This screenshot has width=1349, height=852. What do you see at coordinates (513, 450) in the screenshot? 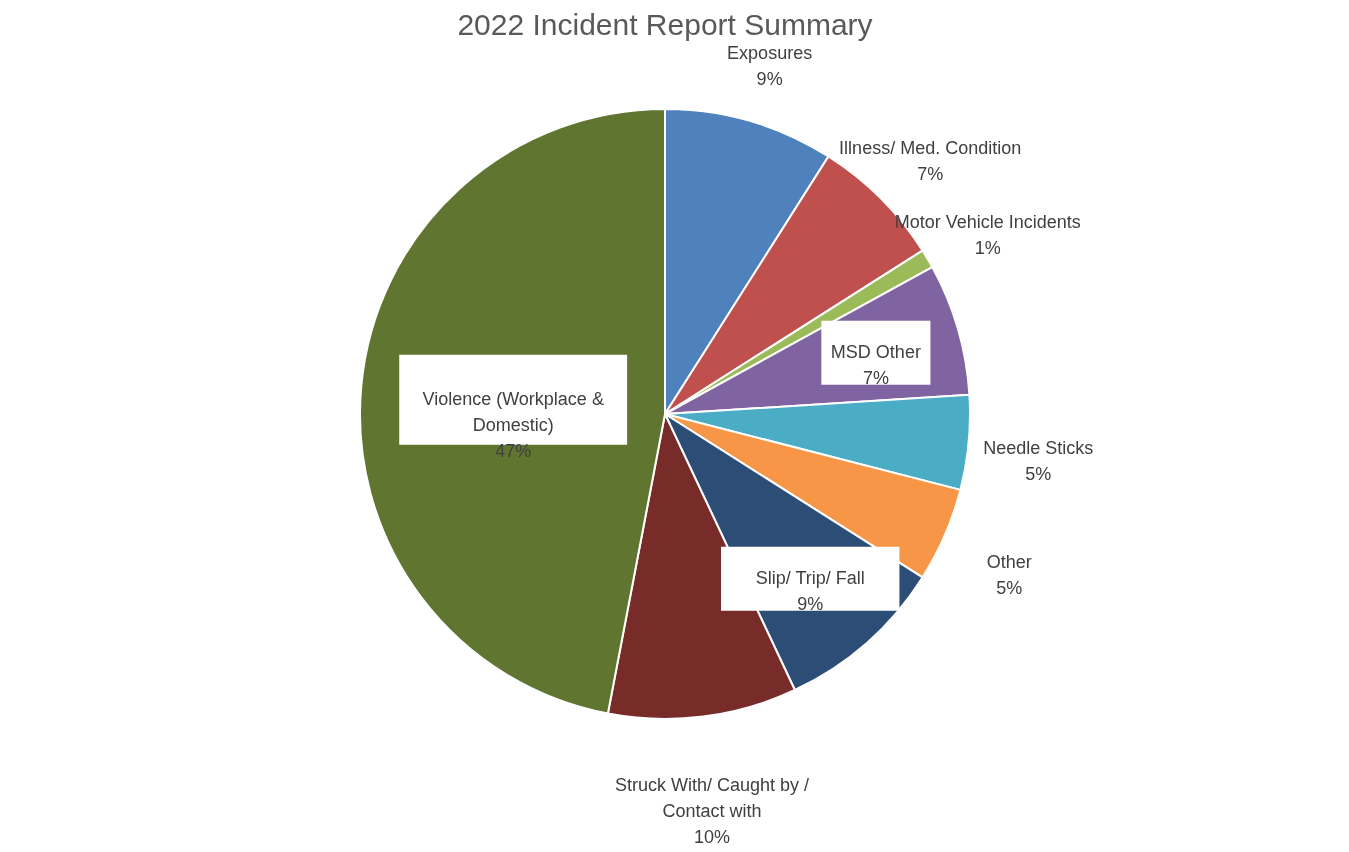
I see `data-label: 47%` at bounding box center [513, 450].